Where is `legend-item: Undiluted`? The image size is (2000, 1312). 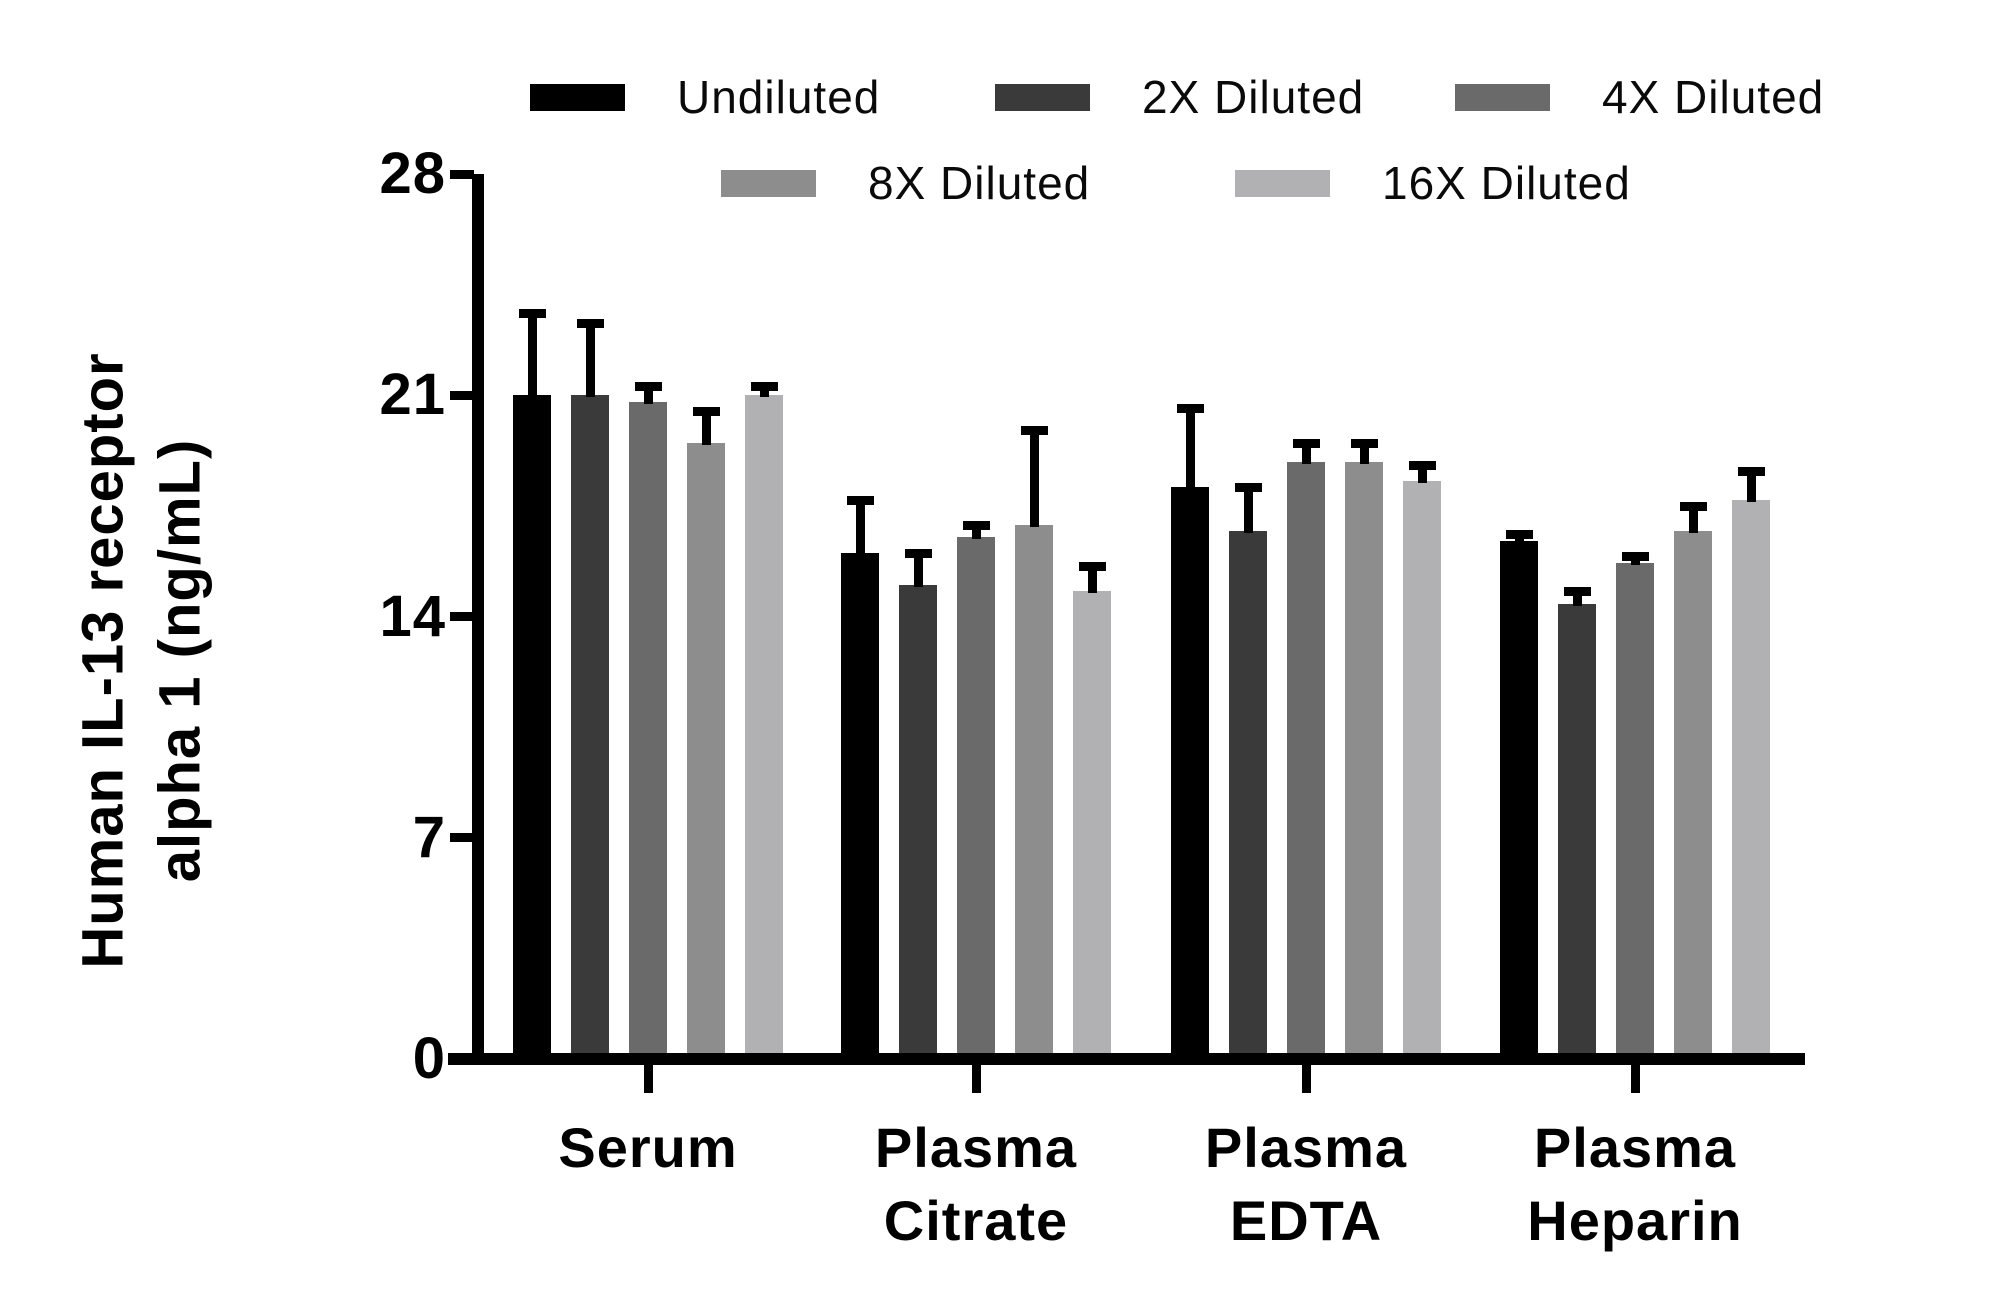 legend-item: Undiluted is located at coordinates (705, 97).